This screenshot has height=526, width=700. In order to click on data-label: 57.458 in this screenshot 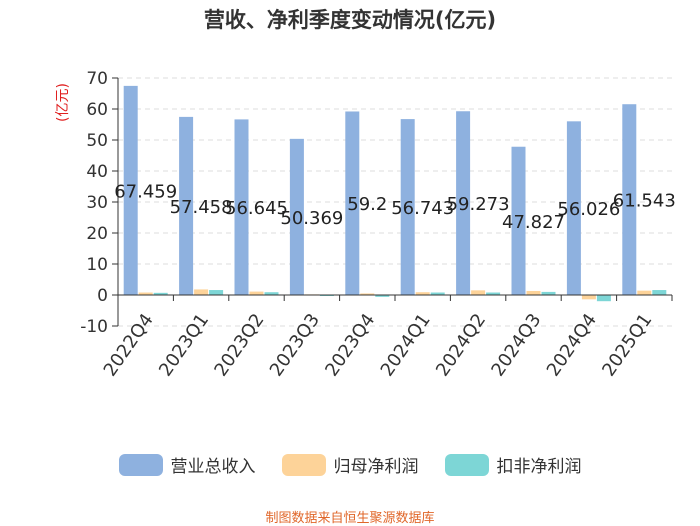, I will do `click(201, 207)`.